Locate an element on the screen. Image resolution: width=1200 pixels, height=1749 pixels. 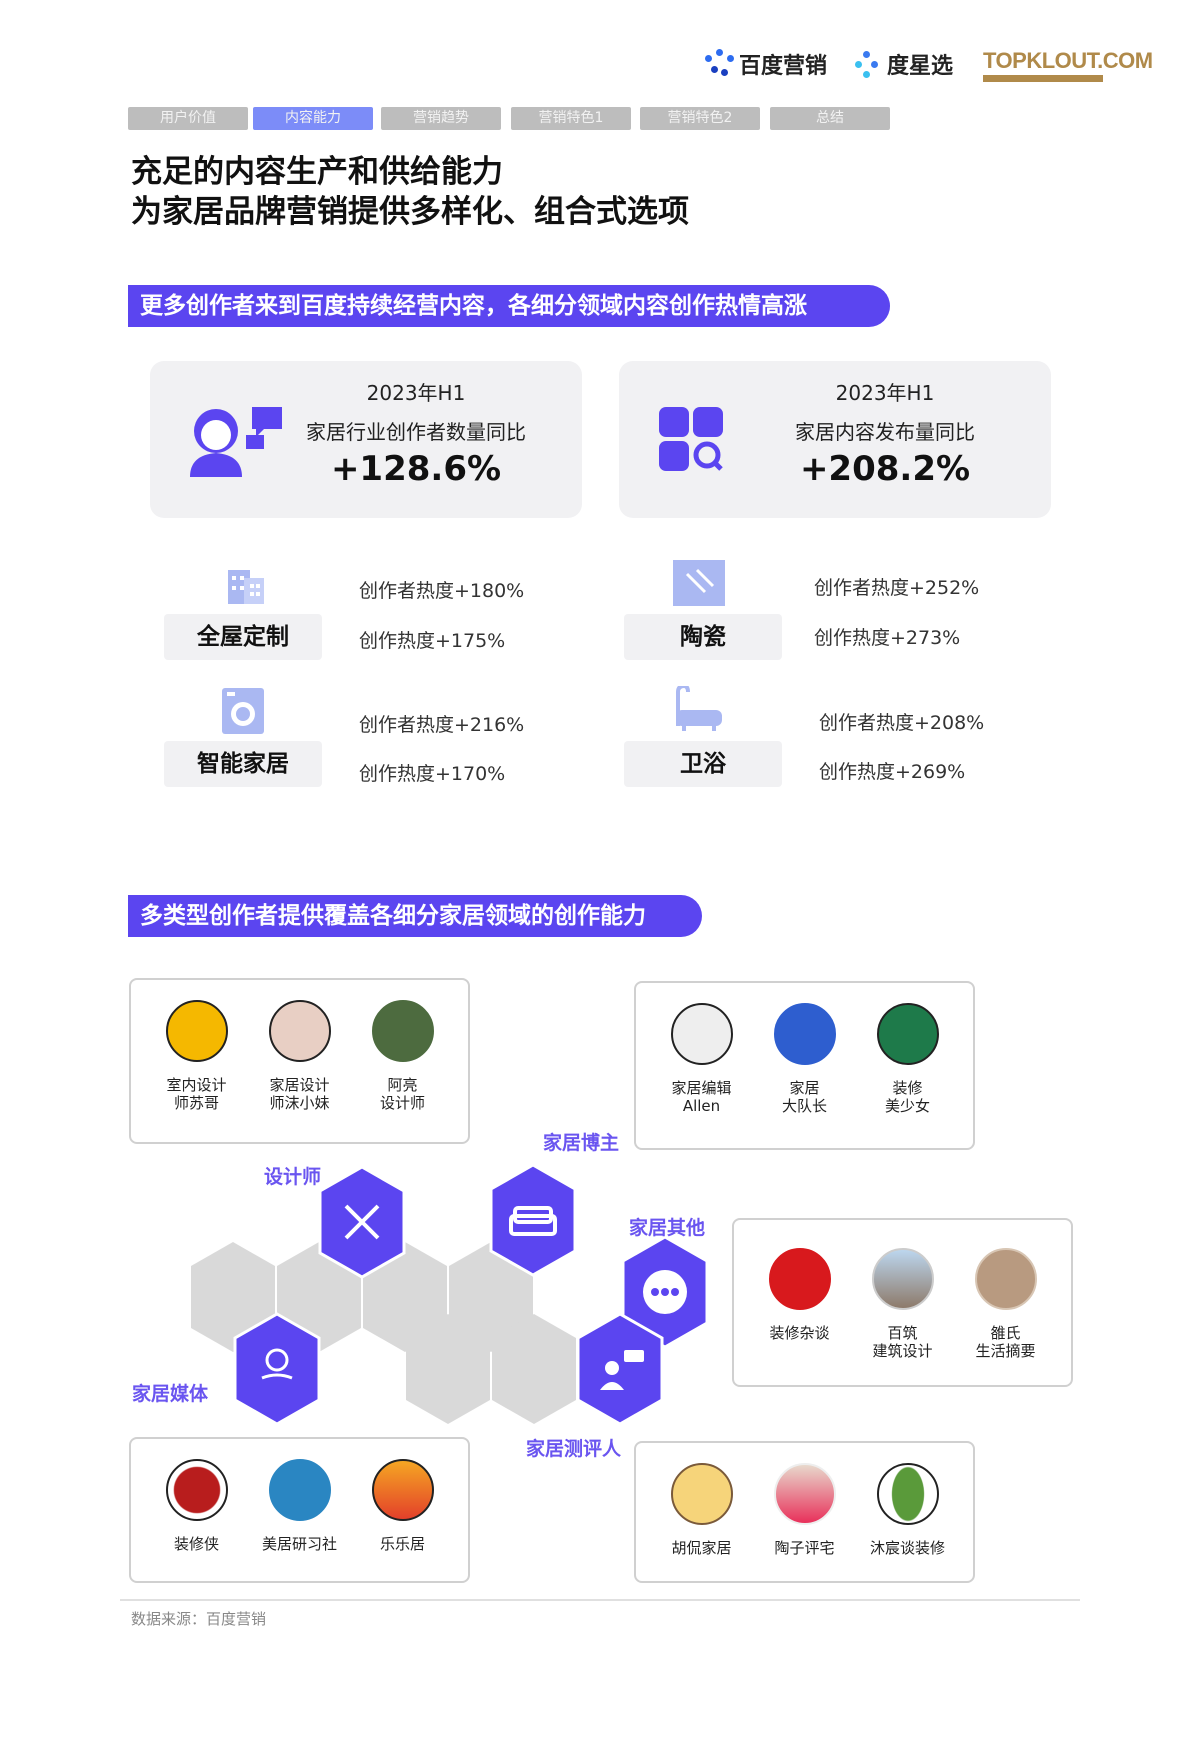
creator-item: 美居研习社 is located at coordinates (300, 1520).